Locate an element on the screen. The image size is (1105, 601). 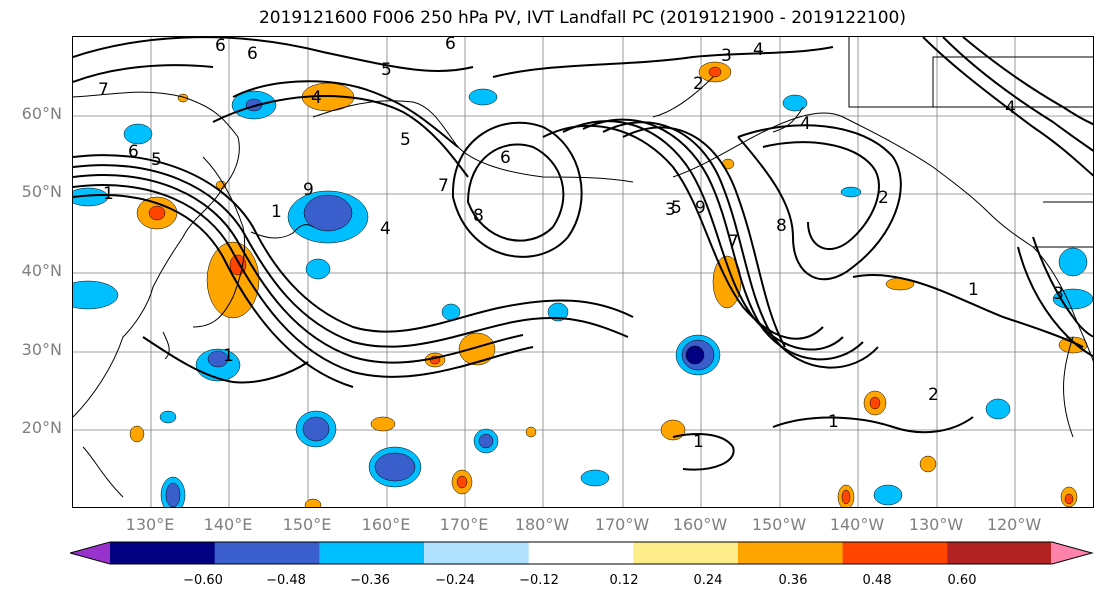
colorbar-tick: −0.48 is located at coordinates (286, 580).